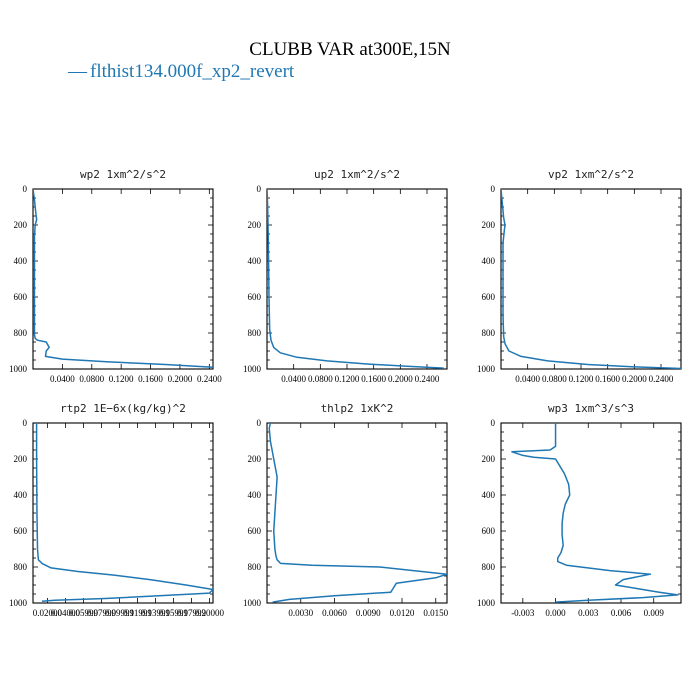  I want to click on x-tick-label: -0.003, so click(523, 613).